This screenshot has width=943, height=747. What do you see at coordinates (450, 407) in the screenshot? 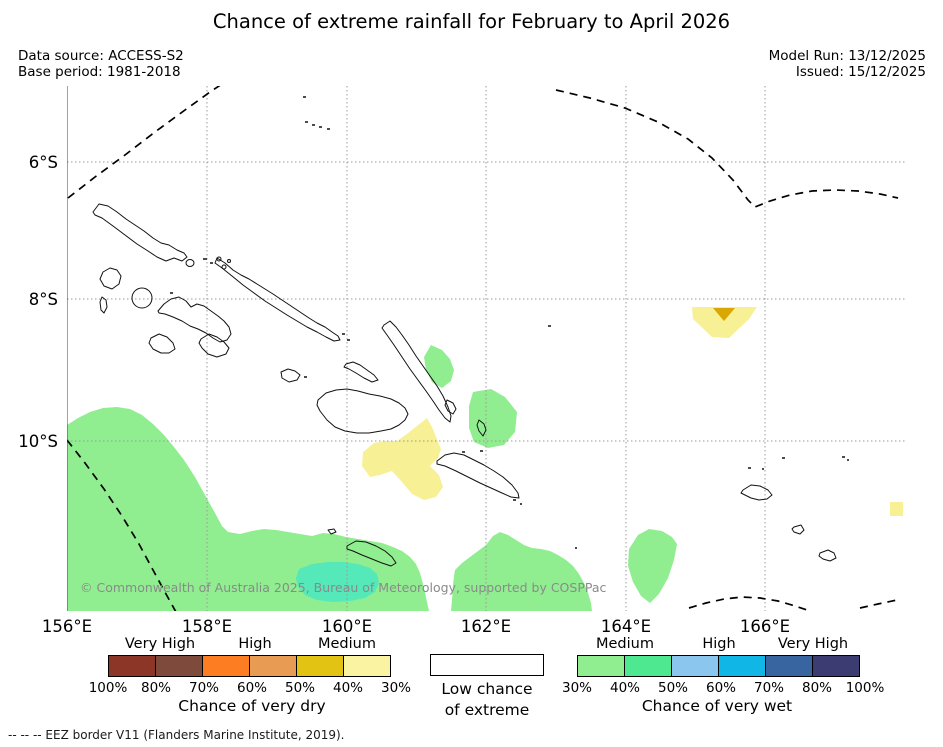
I see `island-maramasike` at bounding box center [450, 407].